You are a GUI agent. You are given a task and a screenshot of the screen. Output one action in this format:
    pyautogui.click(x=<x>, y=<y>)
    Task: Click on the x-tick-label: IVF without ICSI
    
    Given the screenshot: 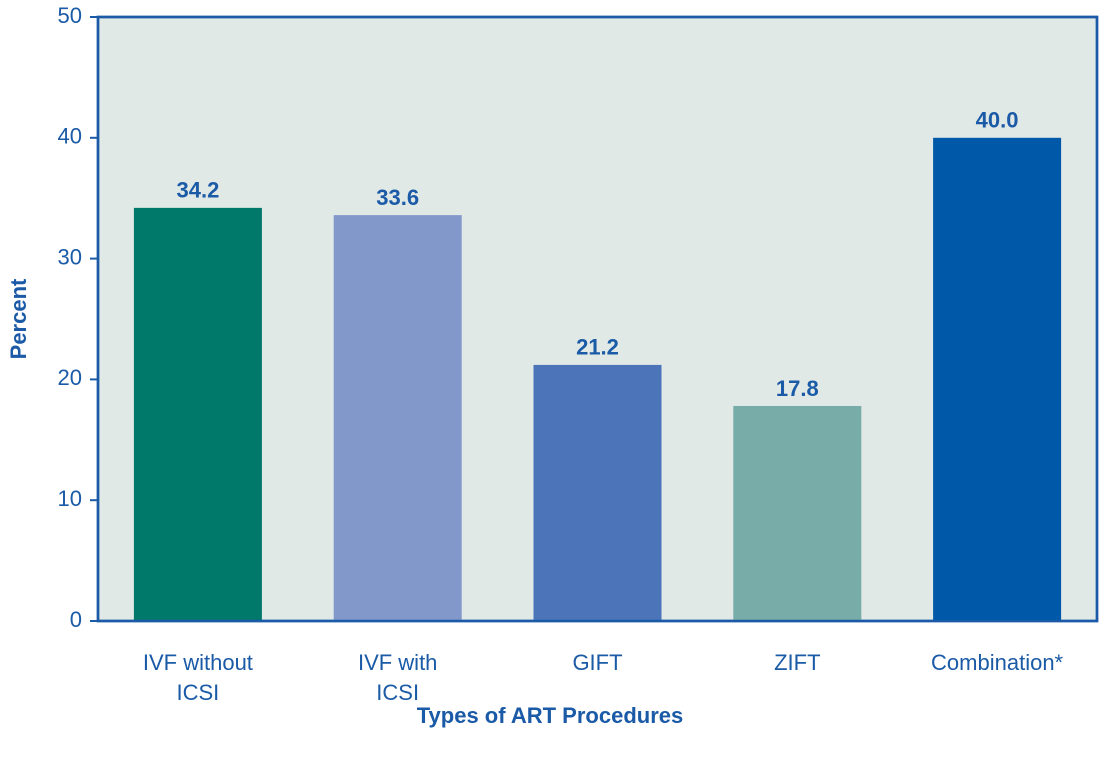 What is the action you would take?
    pyautogui.click(x=198, y=677)
    